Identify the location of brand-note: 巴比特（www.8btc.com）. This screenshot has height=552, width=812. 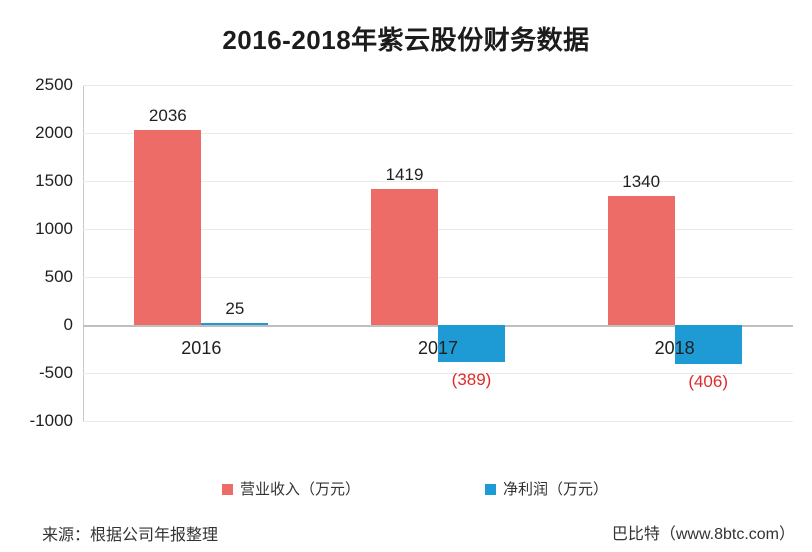
(703, 534).